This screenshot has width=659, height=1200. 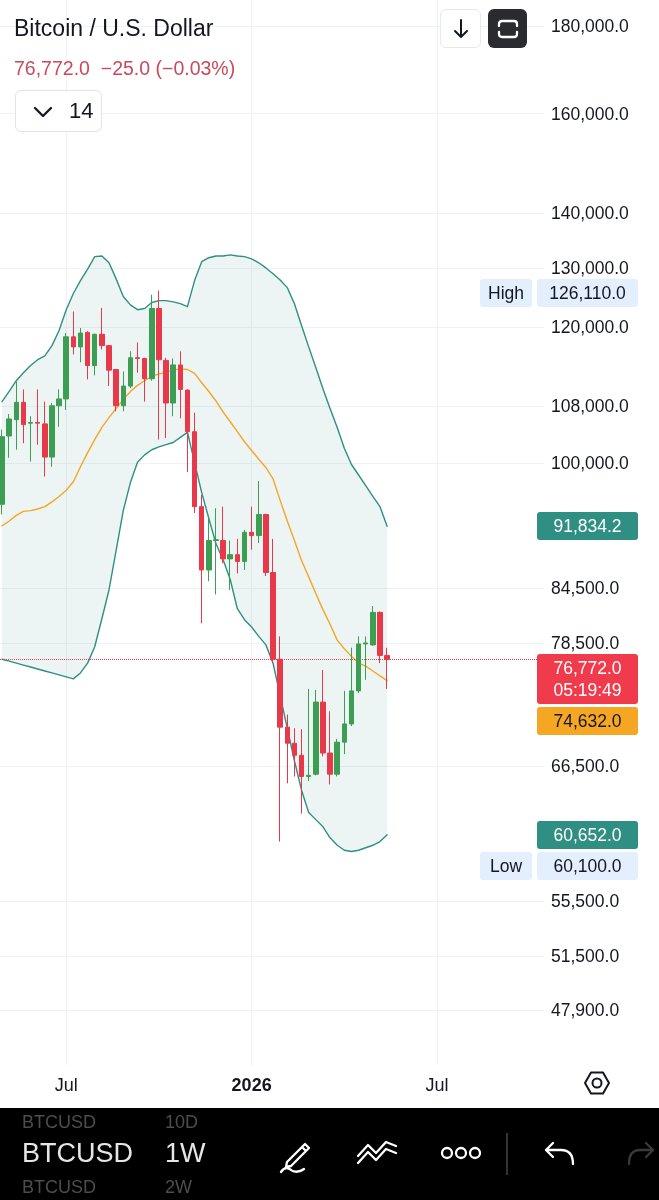 I want to click on dropdown: 14, so click(x=58, y=111).